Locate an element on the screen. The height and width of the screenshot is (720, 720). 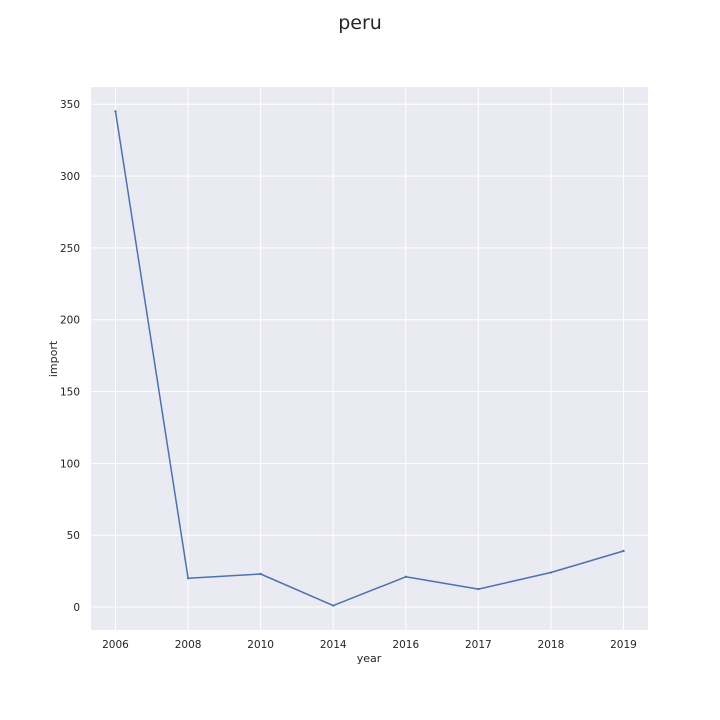
x-tick-label: 2006 is located at coordinates (115, 645).